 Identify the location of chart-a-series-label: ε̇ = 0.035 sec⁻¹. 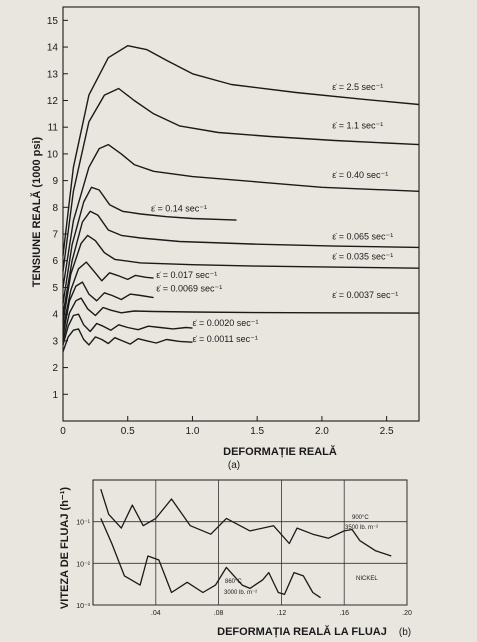
(362, 256).